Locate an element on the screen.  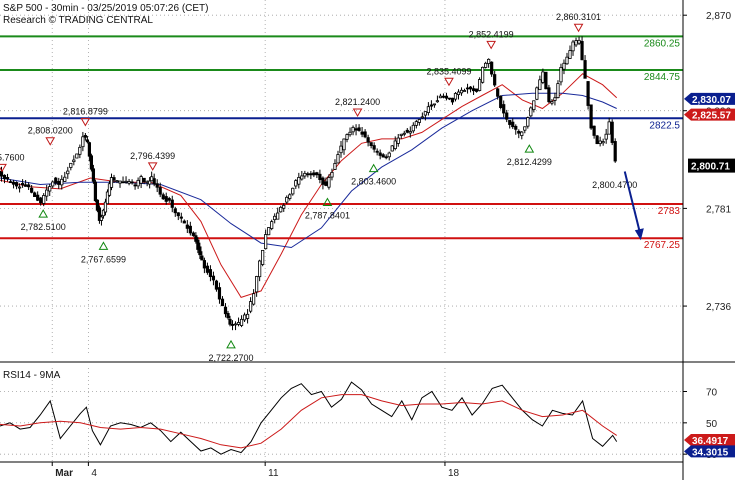
swing-low-label: 2,782.5100 is located at coordinates (43, 227).